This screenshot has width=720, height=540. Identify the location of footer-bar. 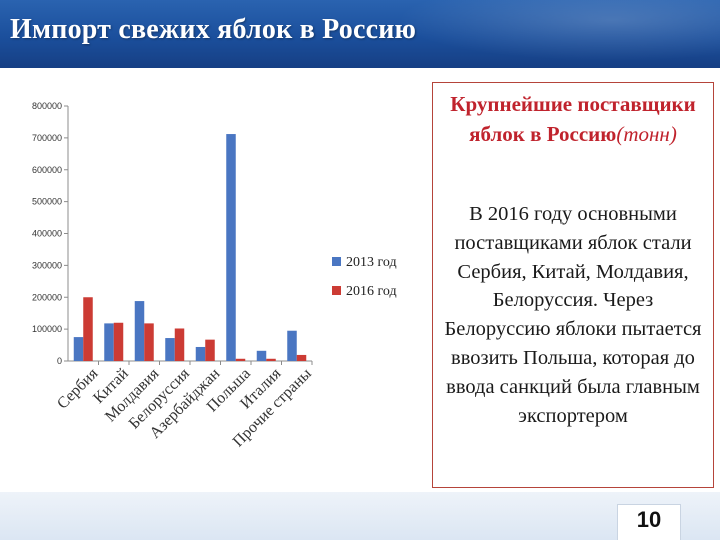
(360, 516).